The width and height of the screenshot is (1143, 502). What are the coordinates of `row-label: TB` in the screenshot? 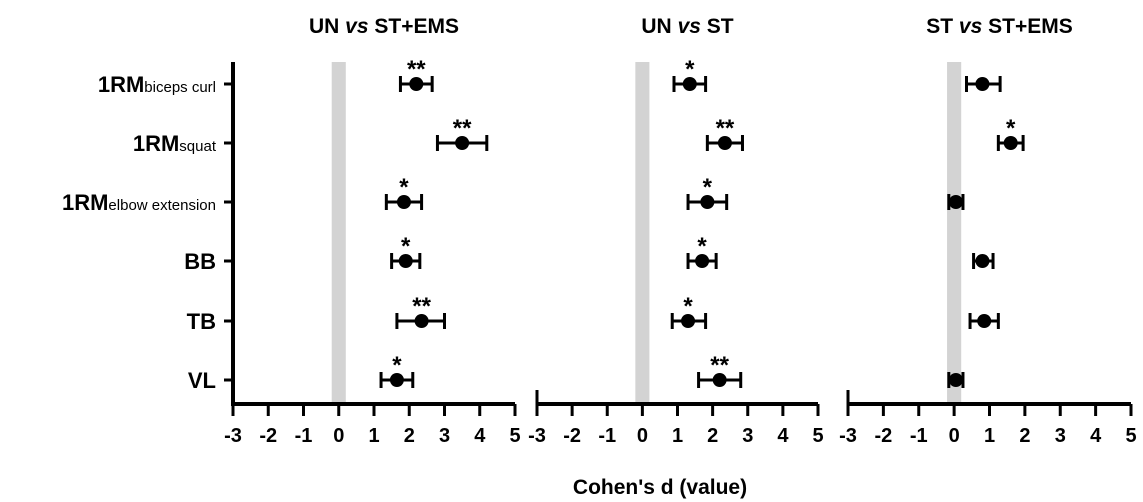 It's located at (201, 321).